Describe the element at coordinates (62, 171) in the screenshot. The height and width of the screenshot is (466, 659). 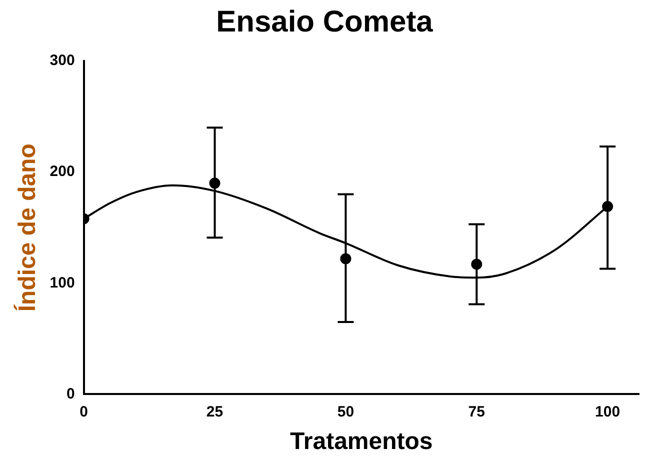
I see `y-tick-label: 200` at that location.